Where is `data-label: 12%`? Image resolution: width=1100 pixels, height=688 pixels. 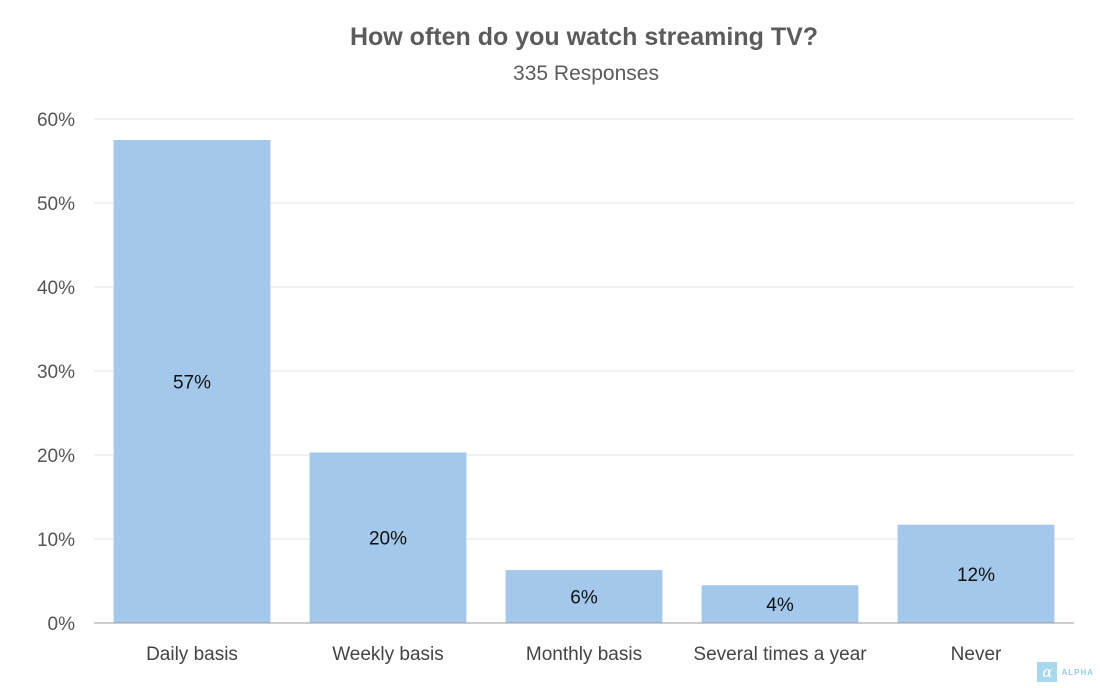
data-label: 12% is located at coordinates (976, 575).